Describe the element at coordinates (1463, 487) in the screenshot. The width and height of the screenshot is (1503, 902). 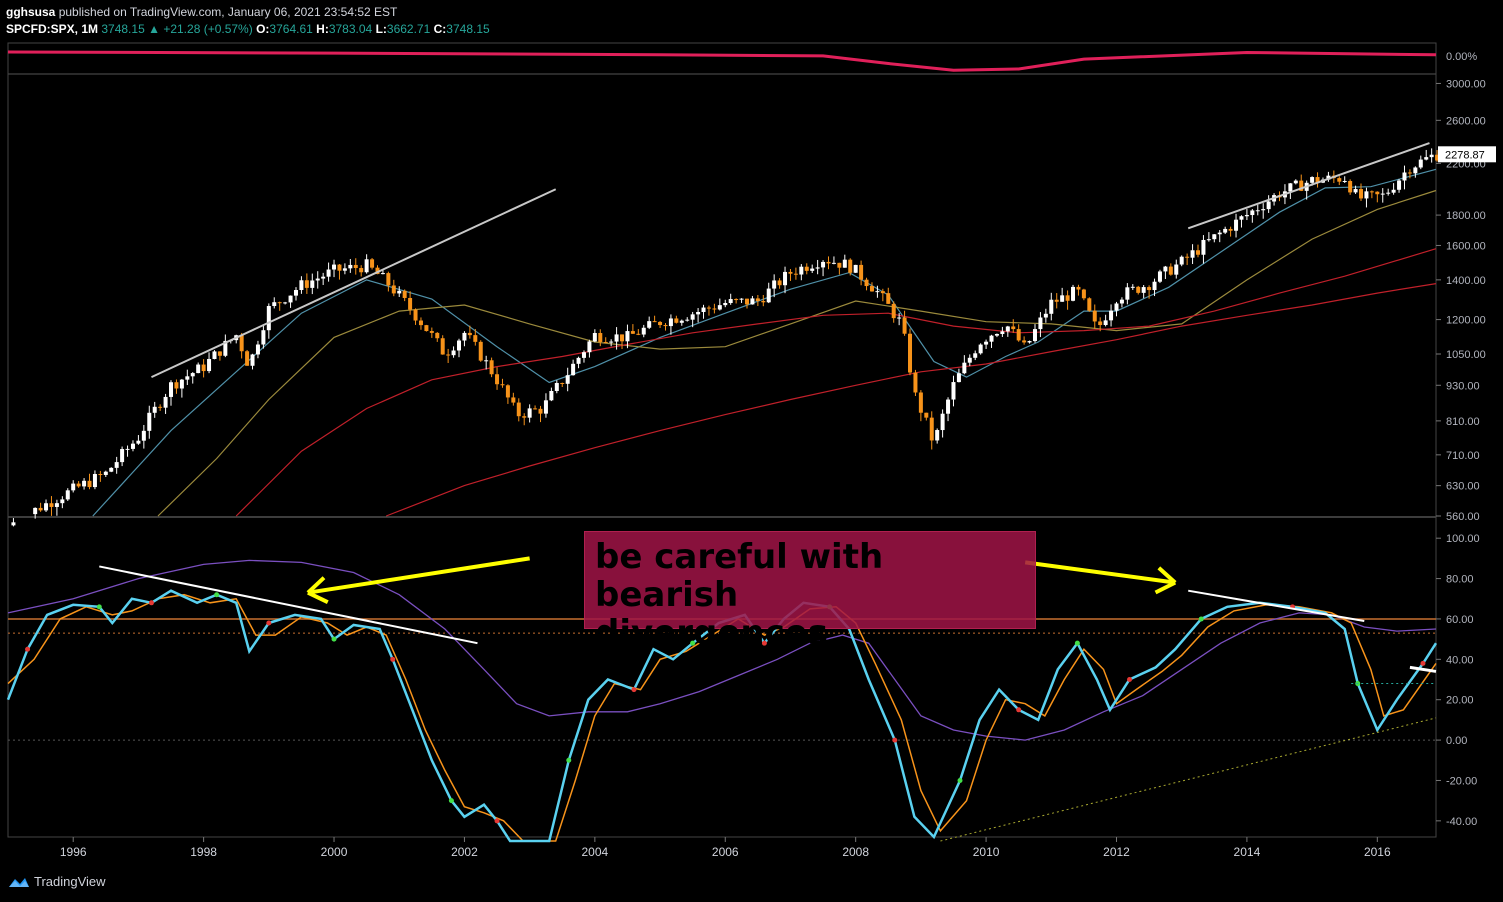
I see `price-axis-label: 630.00` at that location.